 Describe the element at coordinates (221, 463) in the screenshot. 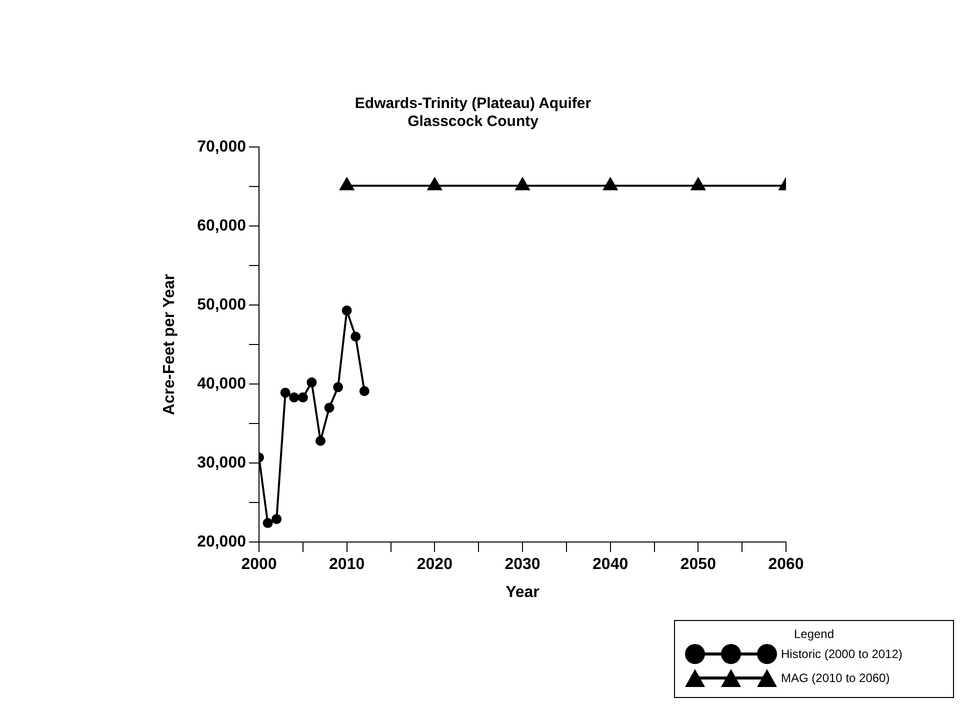

I see `y-tick-label: 30,000` at that location.